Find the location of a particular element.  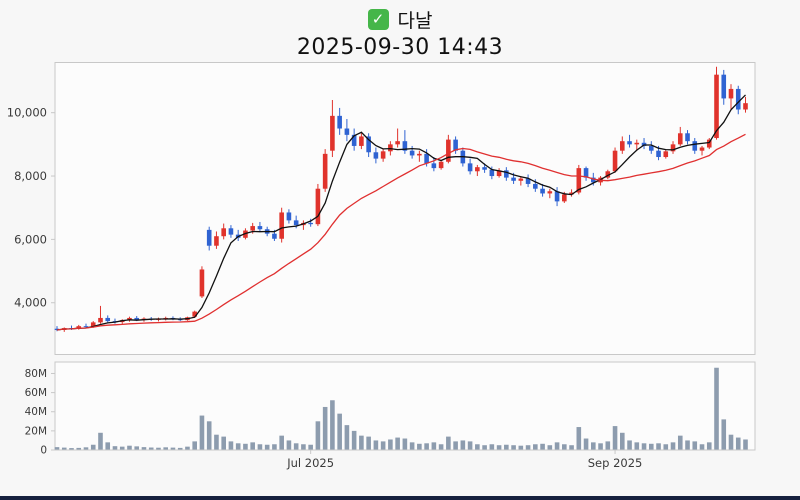

price-tick-label: 10,000 is located at coordinates (27, 113).